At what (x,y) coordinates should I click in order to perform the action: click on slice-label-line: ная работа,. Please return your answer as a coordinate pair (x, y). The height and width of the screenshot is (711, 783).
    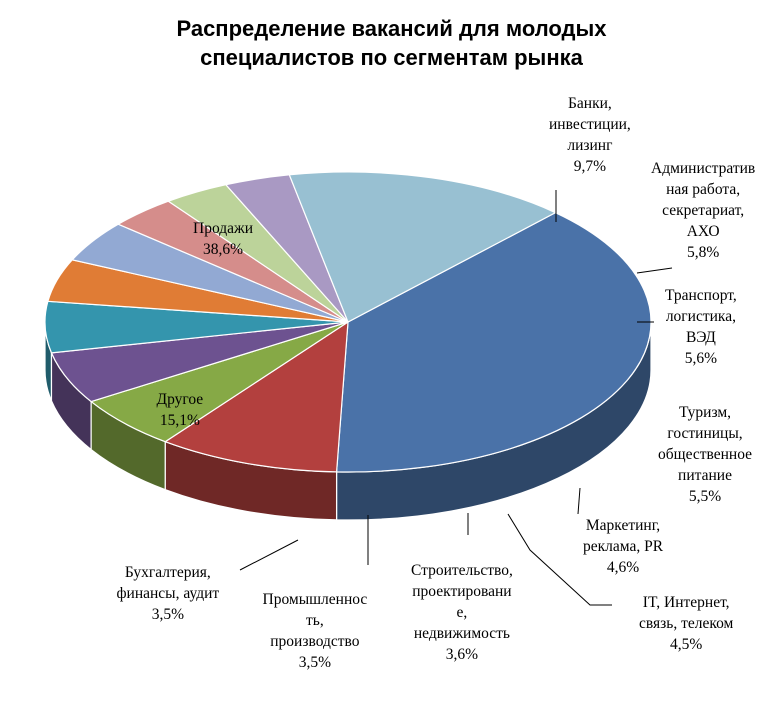
    Looking at the image, I should click on (703, 189).